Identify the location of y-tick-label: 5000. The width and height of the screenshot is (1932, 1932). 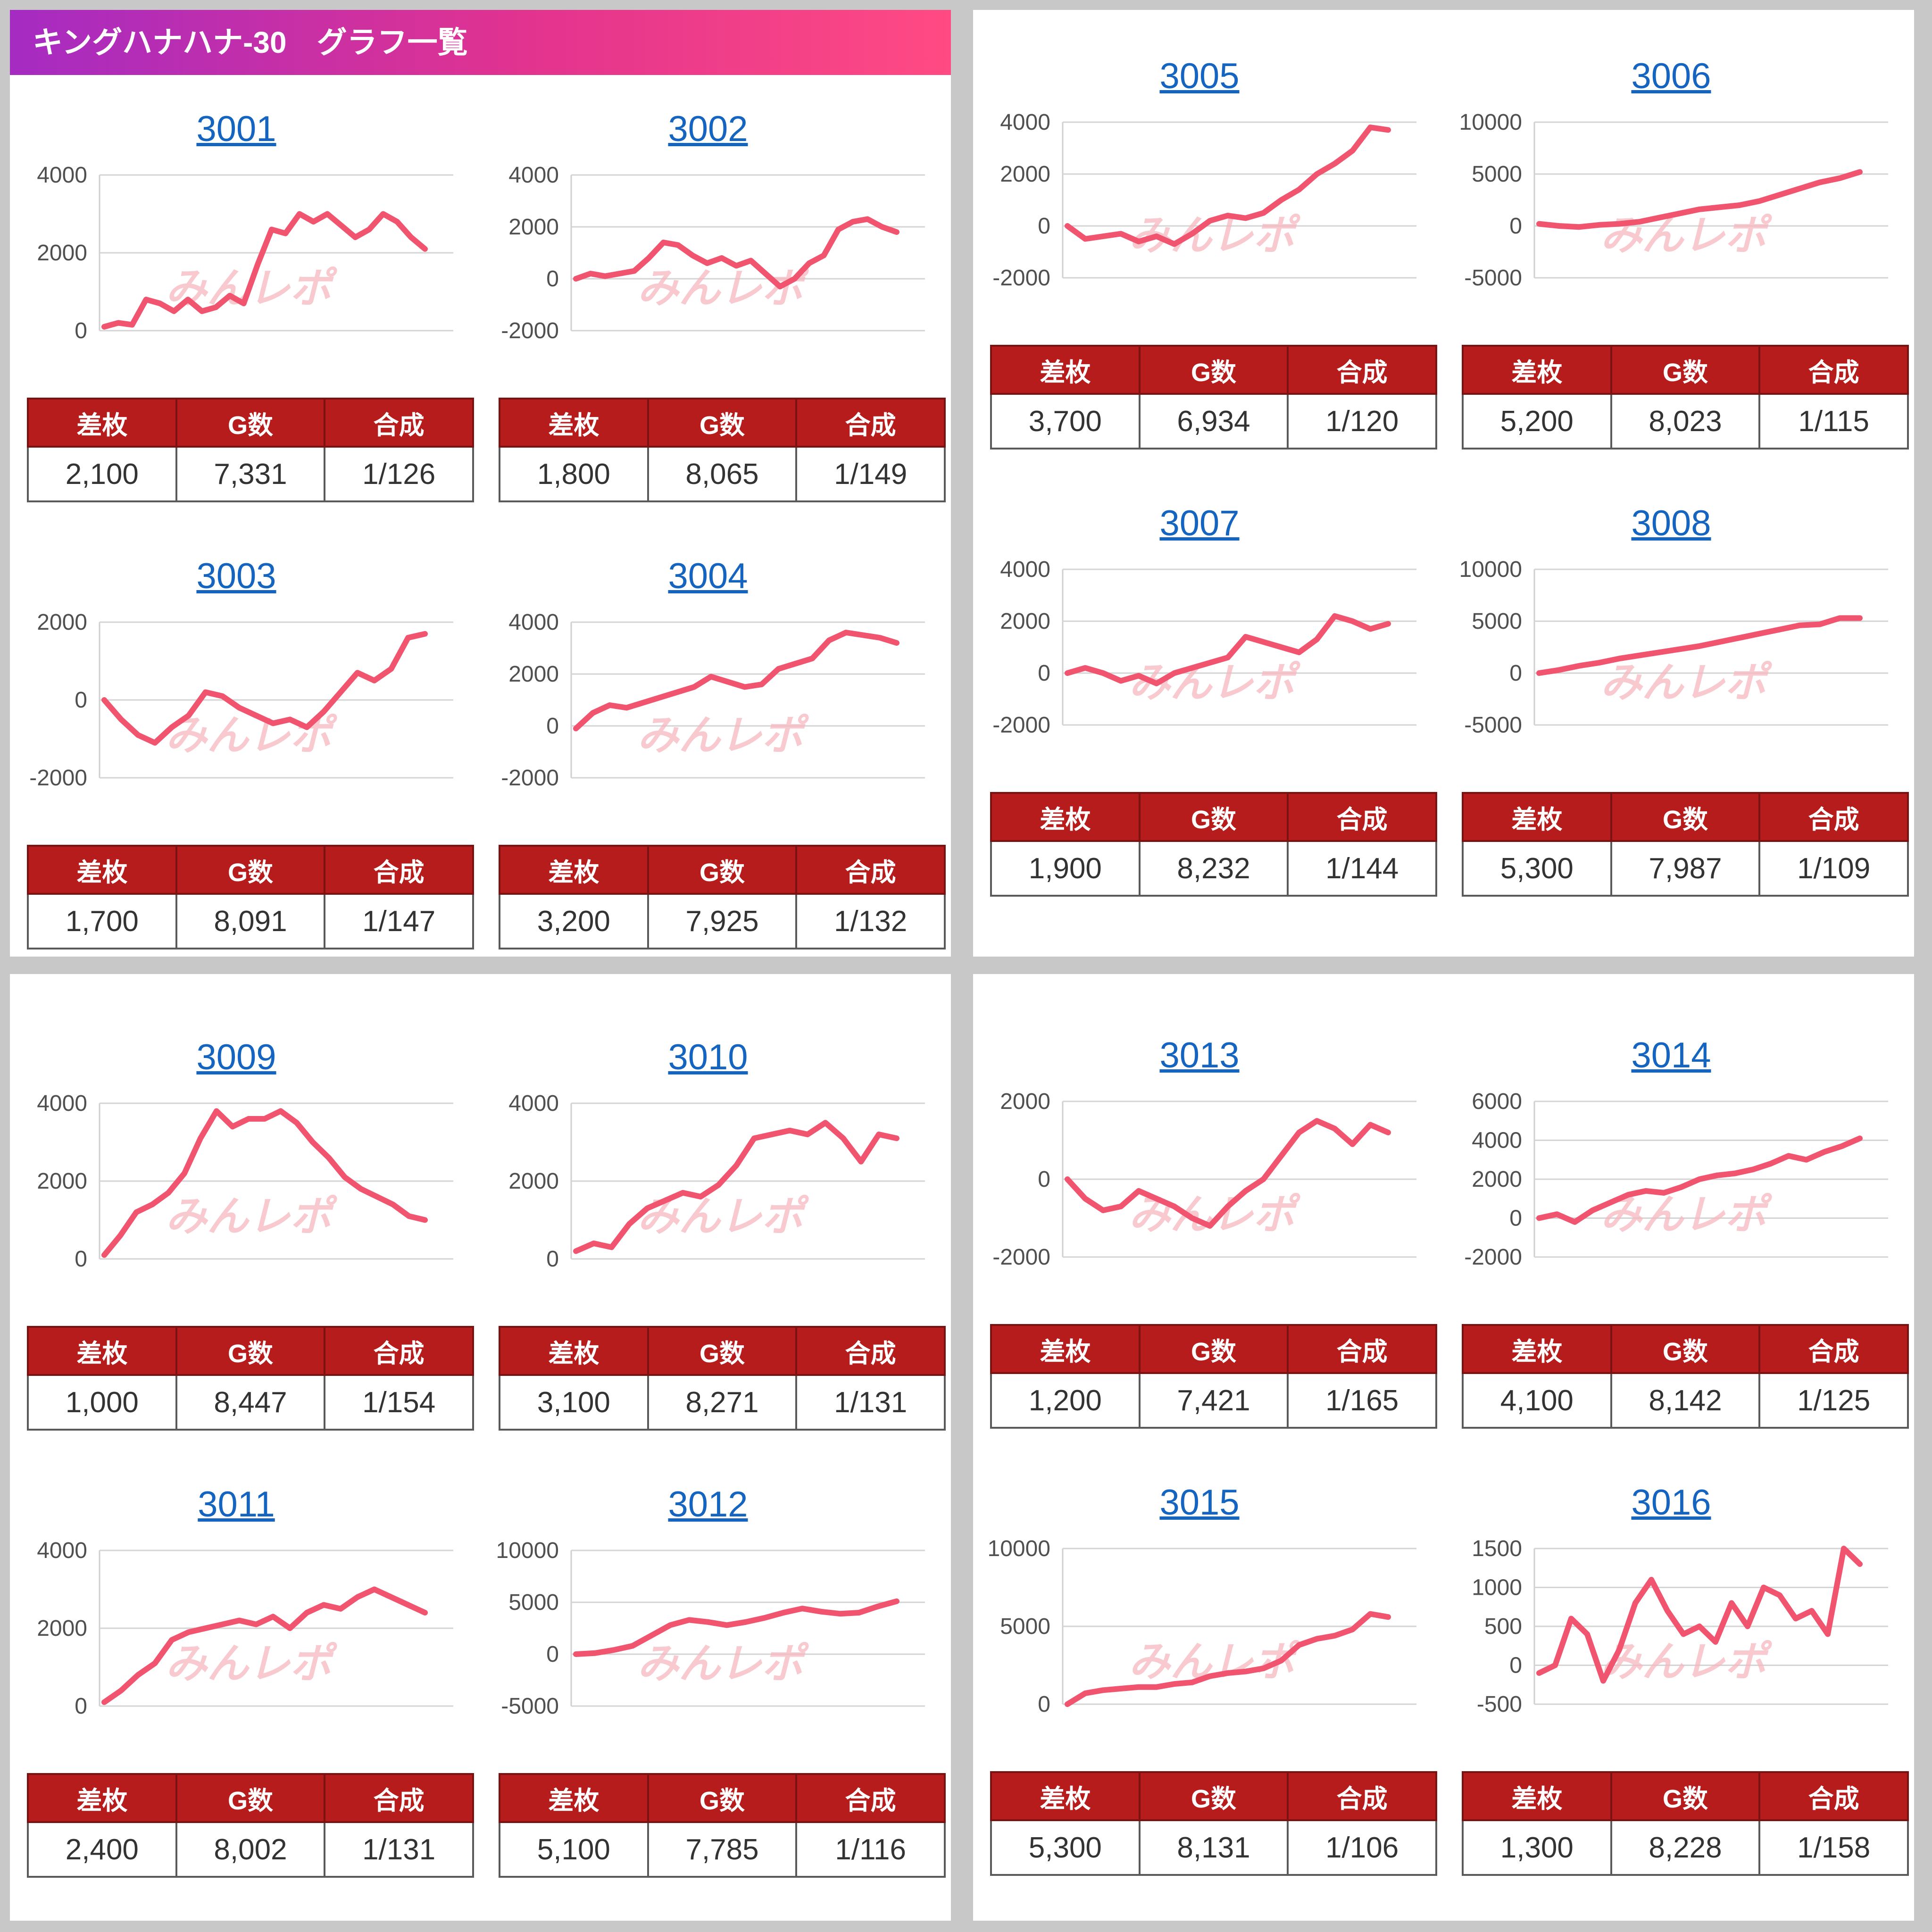
(1497, 621).